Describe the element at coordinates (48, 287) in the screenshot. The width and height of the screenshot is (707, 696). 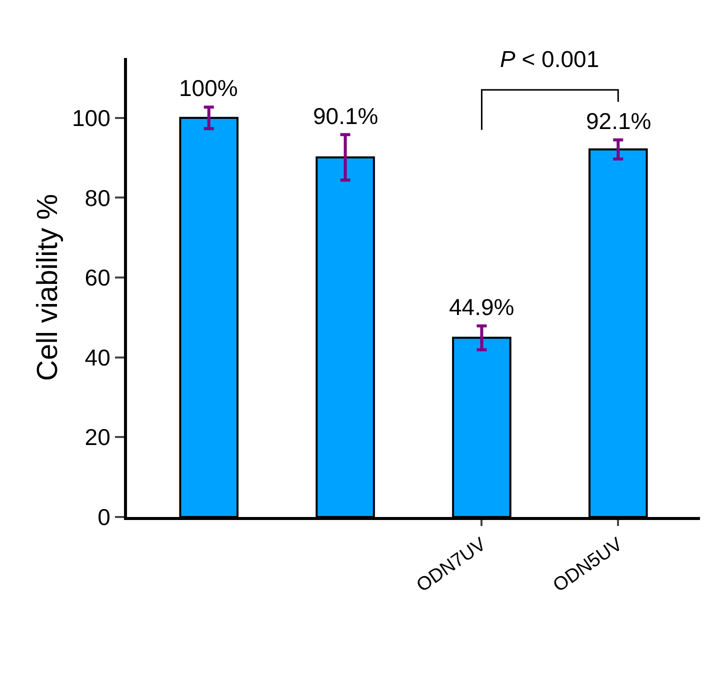
I see `y-axis-title: Cell viability %` at that location.